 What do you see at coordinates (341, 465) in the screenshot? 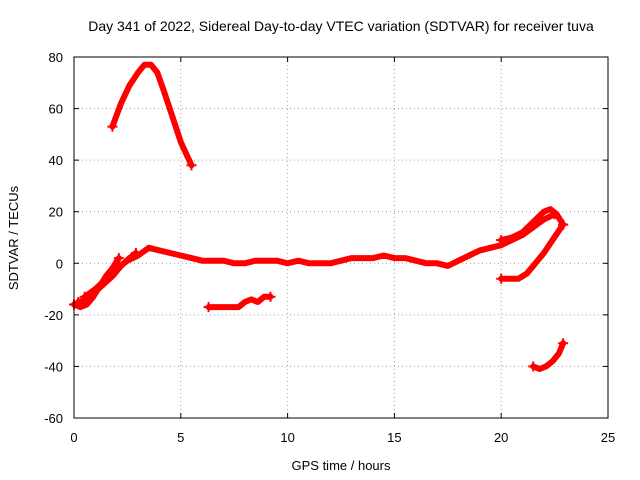
I see `x-axis-label: GPS time / hours` at bounding box center [341, 465].